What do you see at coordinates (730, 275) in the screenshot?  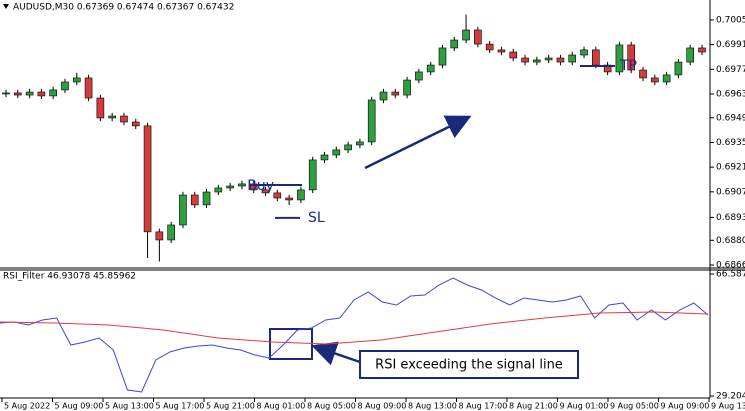 I see `y-tick-label: 66.58715` at bounding box center [730, 275].